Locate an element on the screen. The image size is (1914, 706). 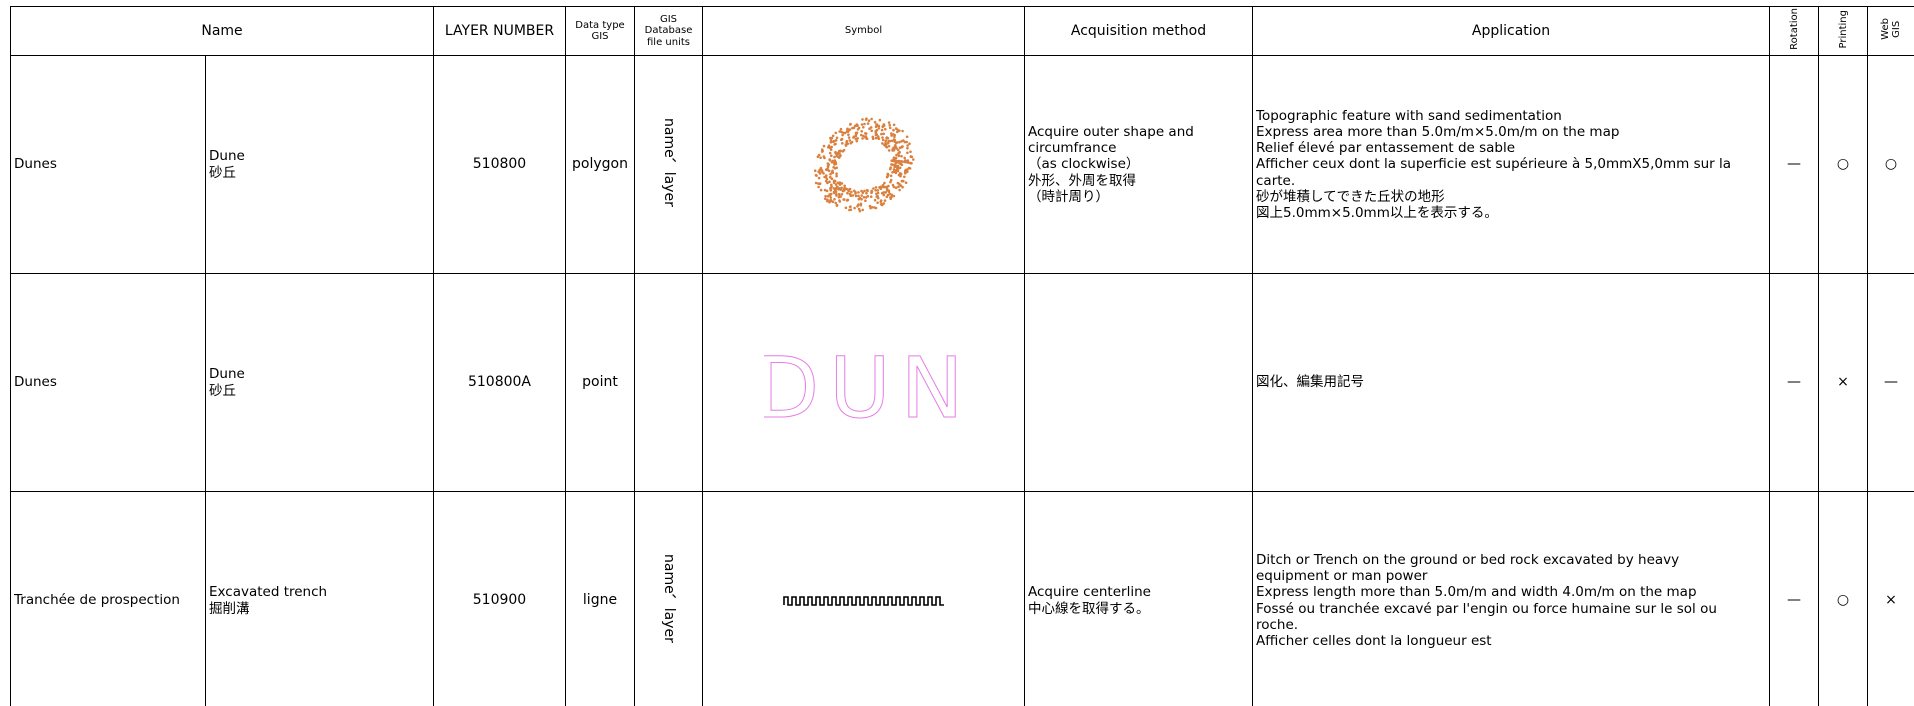
cell: ○ is located at coordinates (1890, 164).